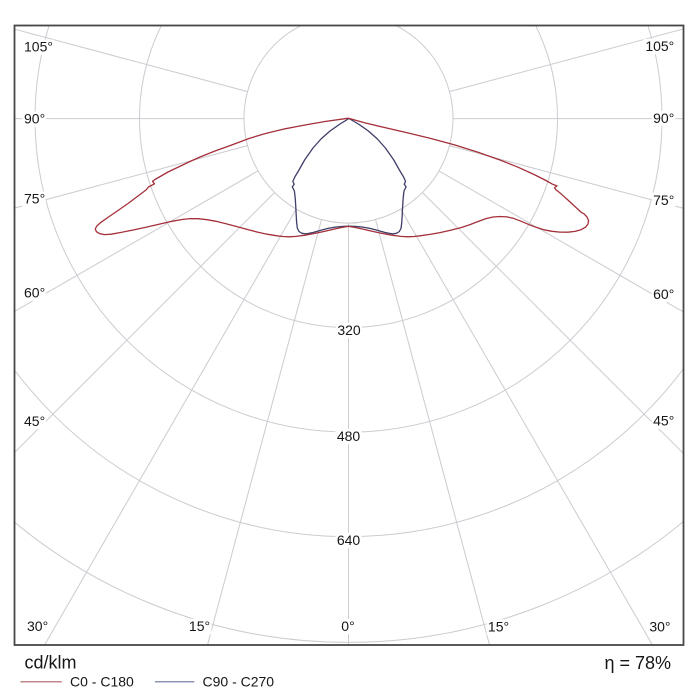 This screenshot has height=700, width=700. I want to click on svg-text: η = 78%, so click(637, 663).